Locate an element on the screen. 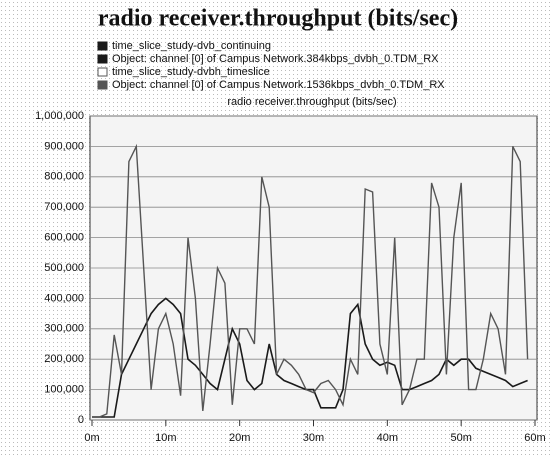 Image resolution: width=551 pixels, height=455 pixels. x-tick-label: 50m is located at coordinates (460, 438).